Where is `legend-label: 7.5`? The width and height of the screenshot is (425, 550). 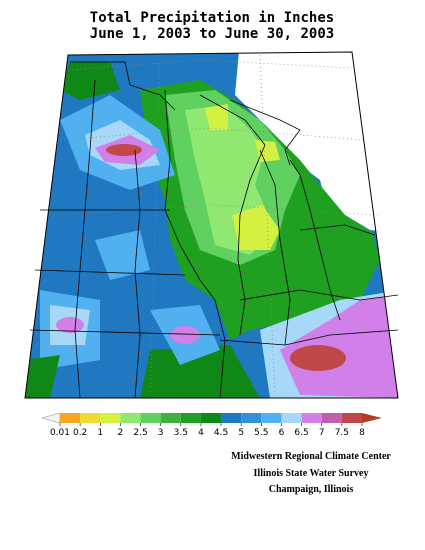 legend-label: 7.5 is located at coordinates (342, 433).